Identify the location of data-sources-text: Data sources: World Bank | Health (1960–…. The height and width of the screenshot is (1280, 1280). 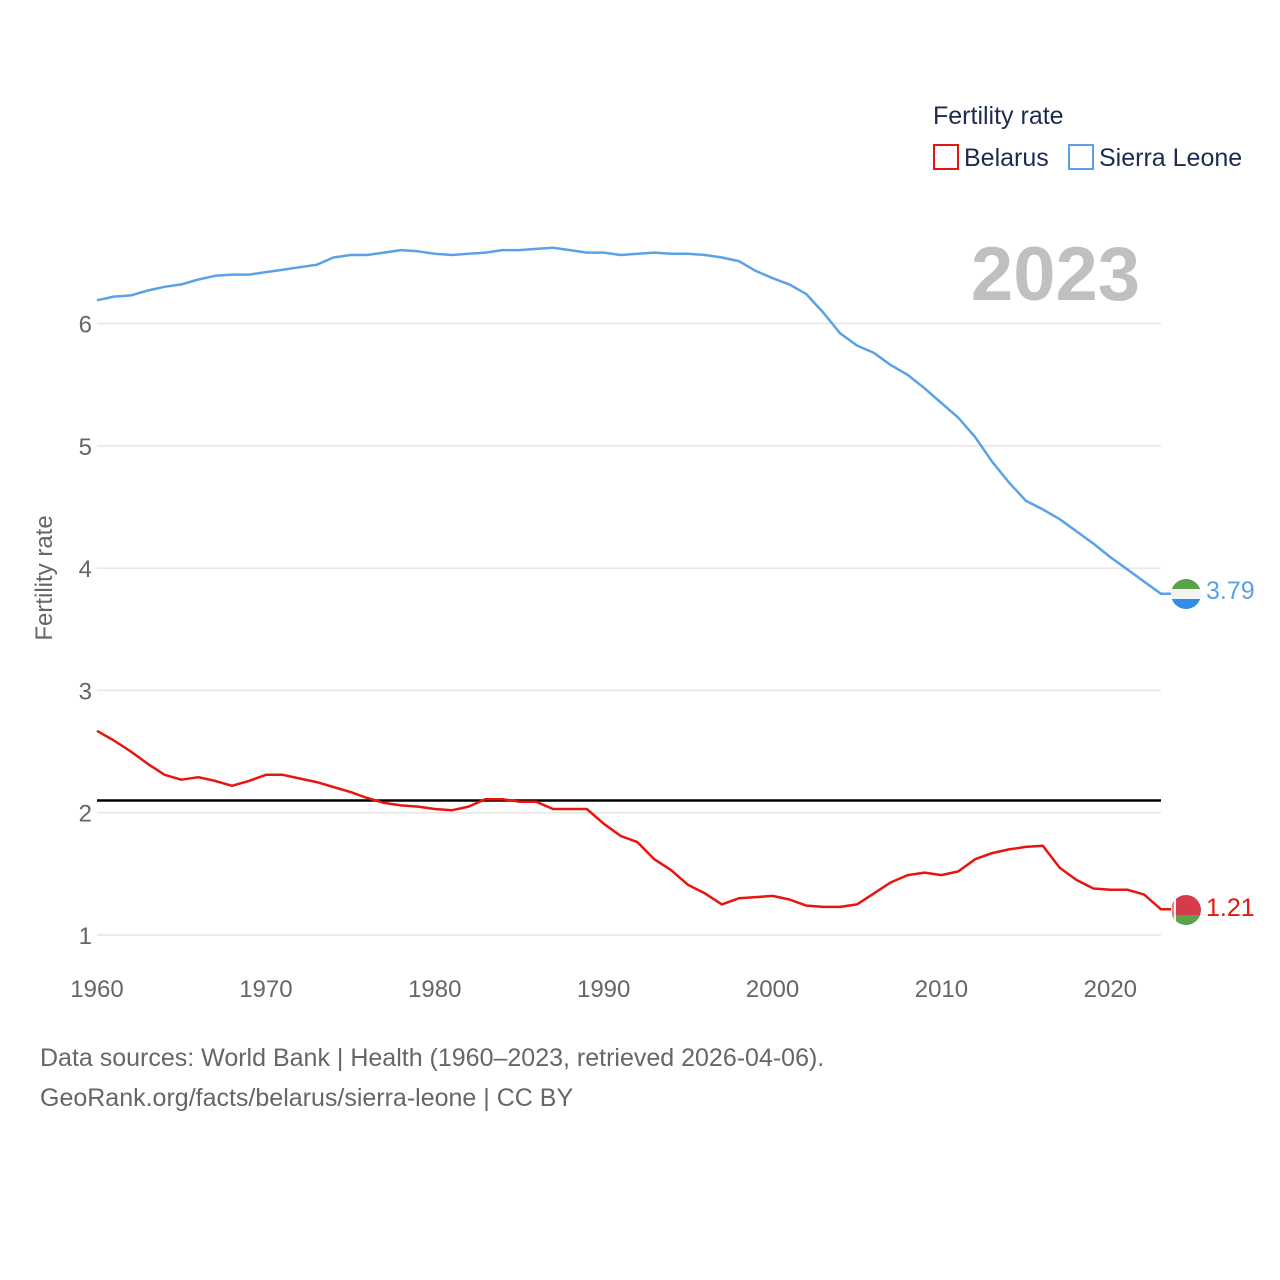
(432, 1058).